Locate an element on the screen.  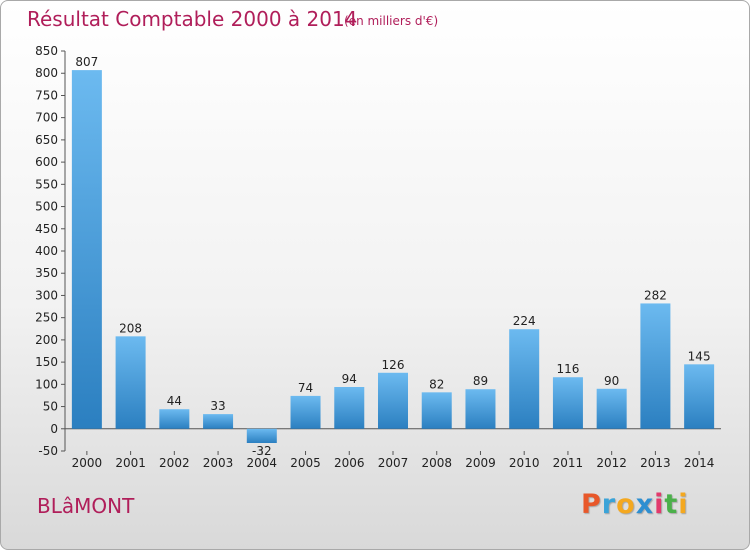
y-tick-label: 500 is located at coordinates (46, 207).